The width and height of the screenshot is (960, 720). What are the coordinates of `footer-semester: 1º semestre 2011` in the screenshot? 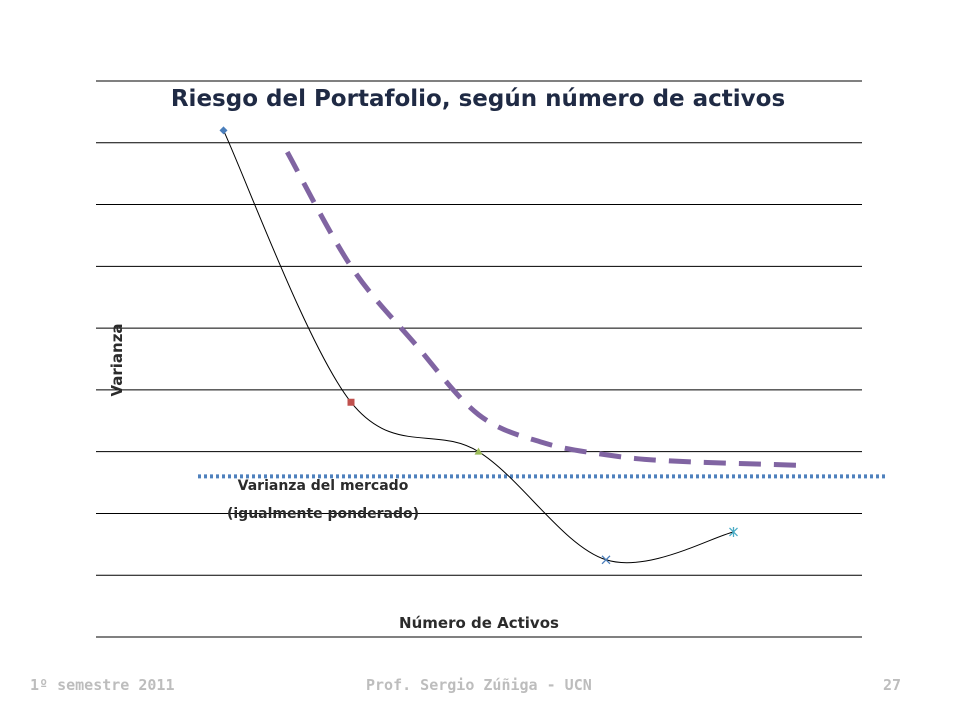 It's located at (102, 685).